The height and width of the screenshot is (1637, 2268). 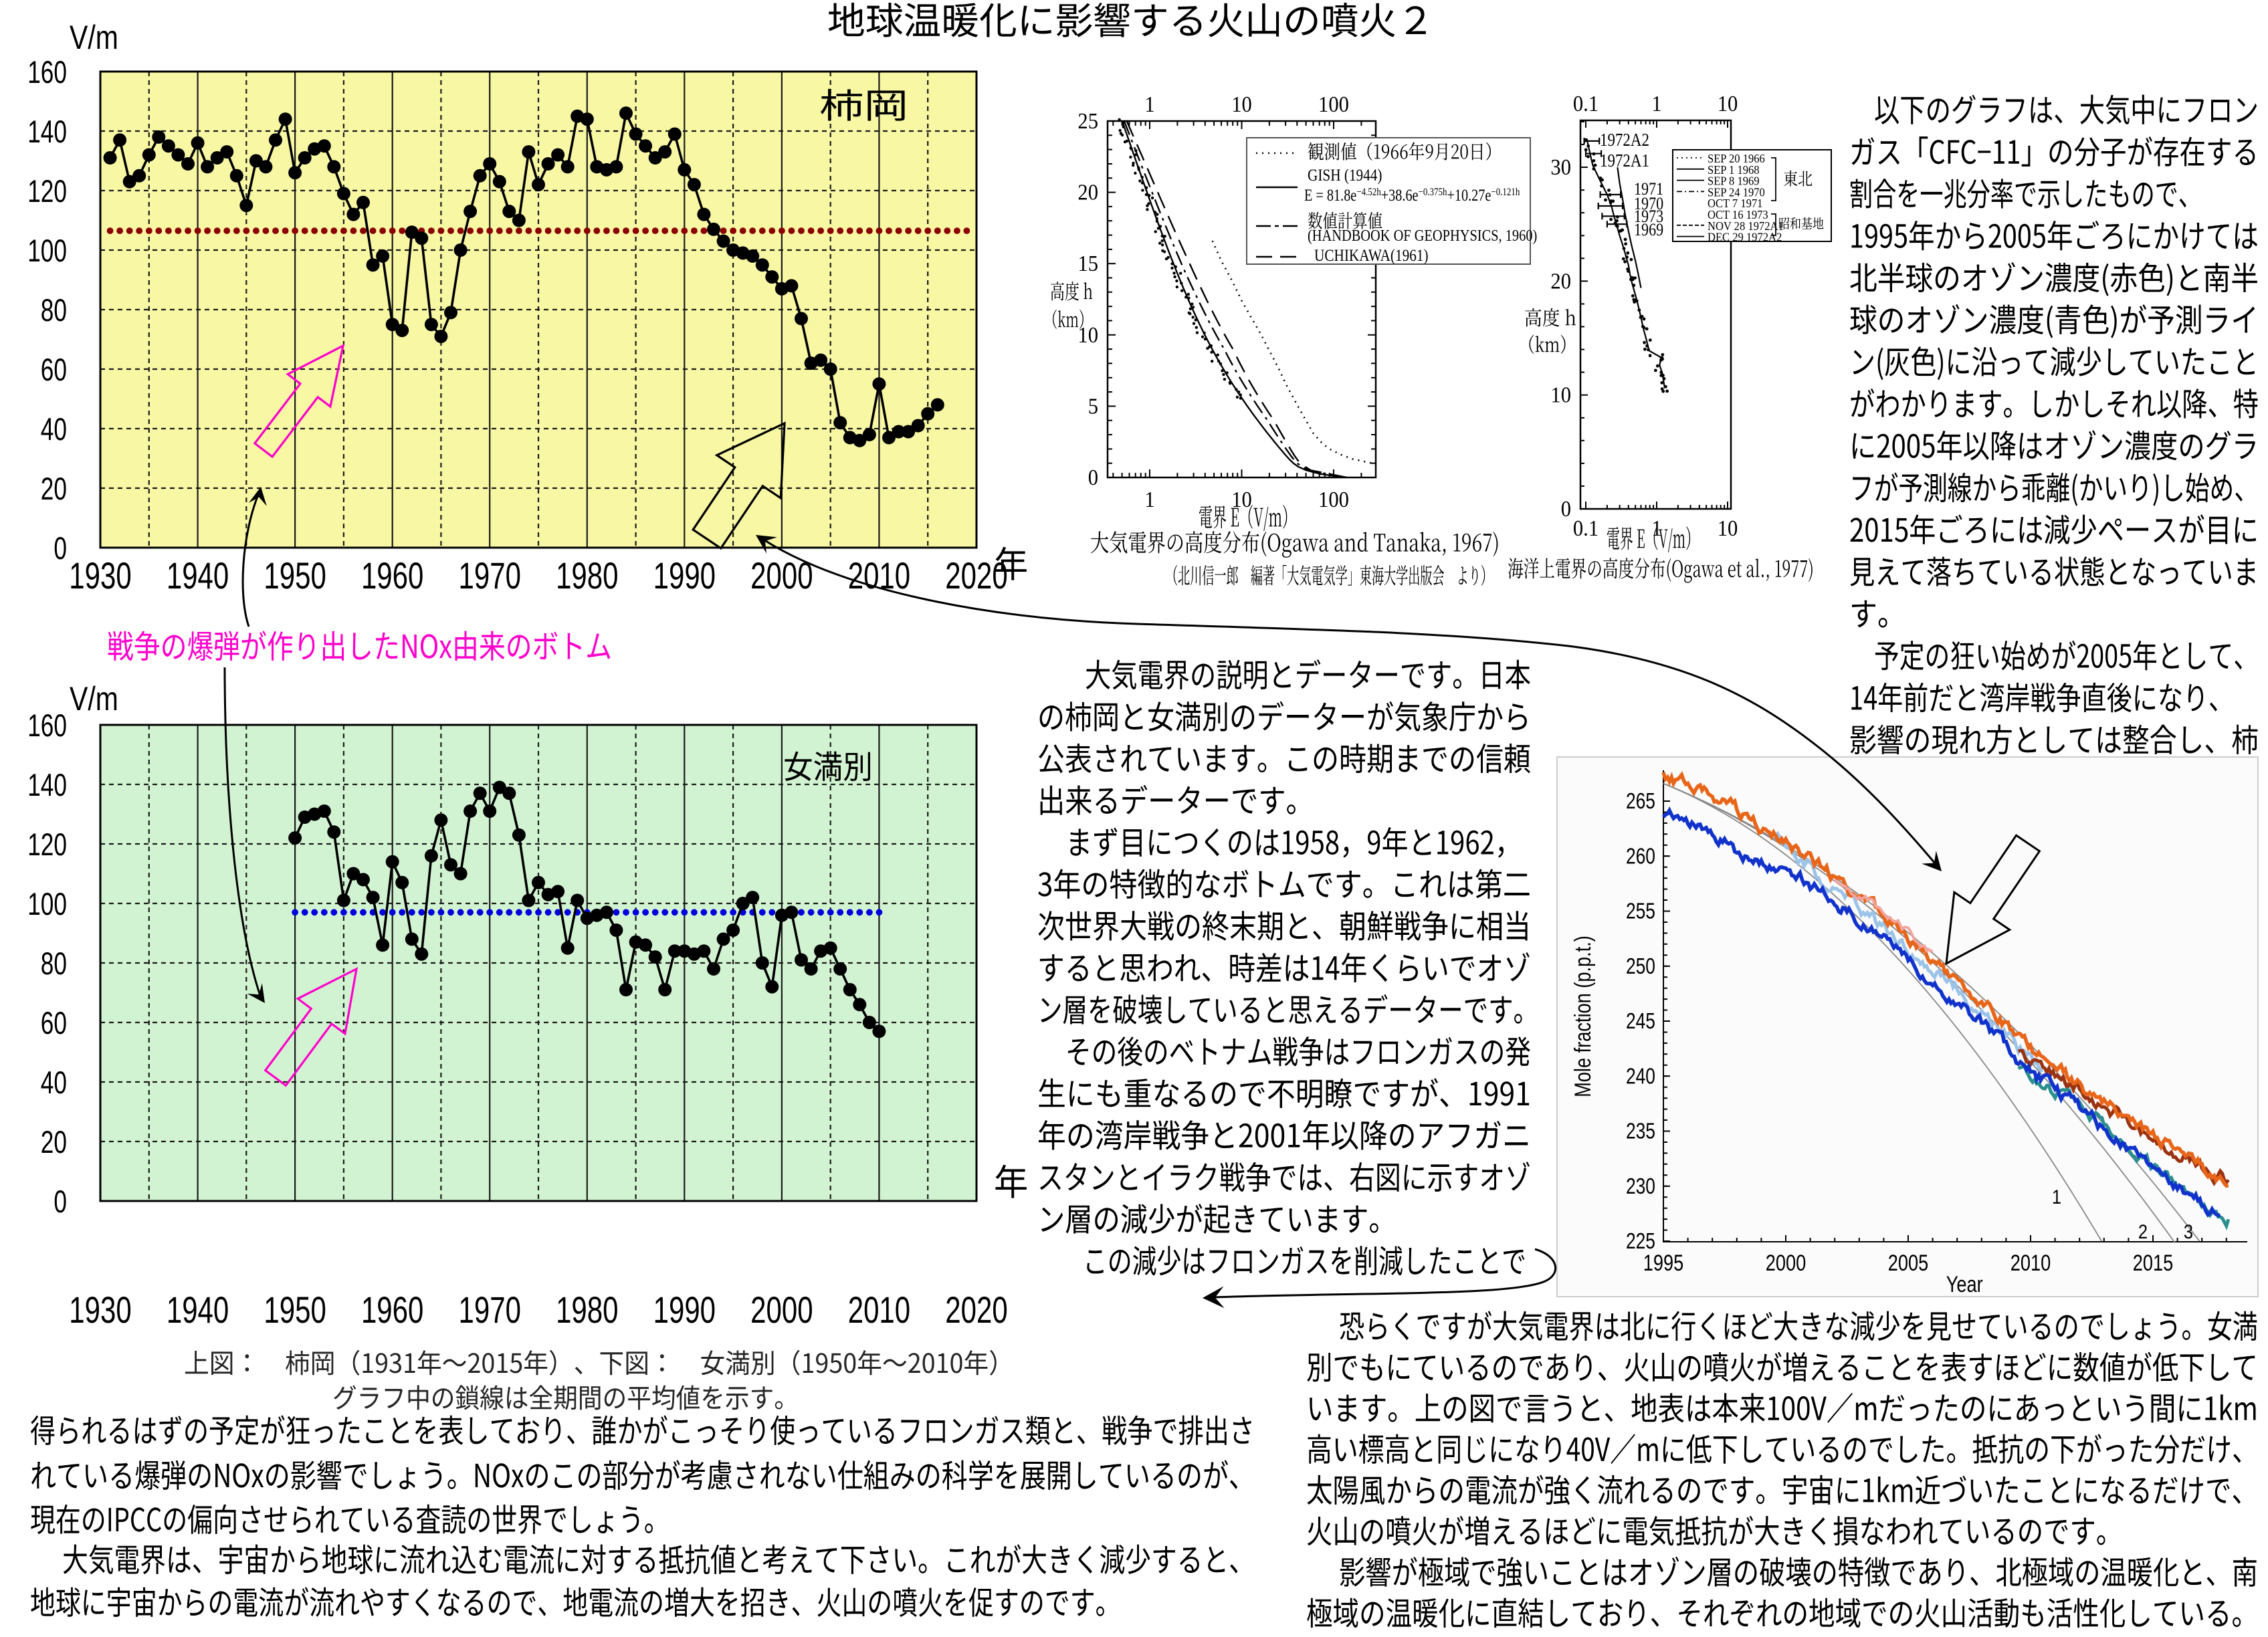 What do you see at coordinates (2143, 1231) in the screenshot?
I see `svg-text: 2` at bounding box center [2143, 1231].